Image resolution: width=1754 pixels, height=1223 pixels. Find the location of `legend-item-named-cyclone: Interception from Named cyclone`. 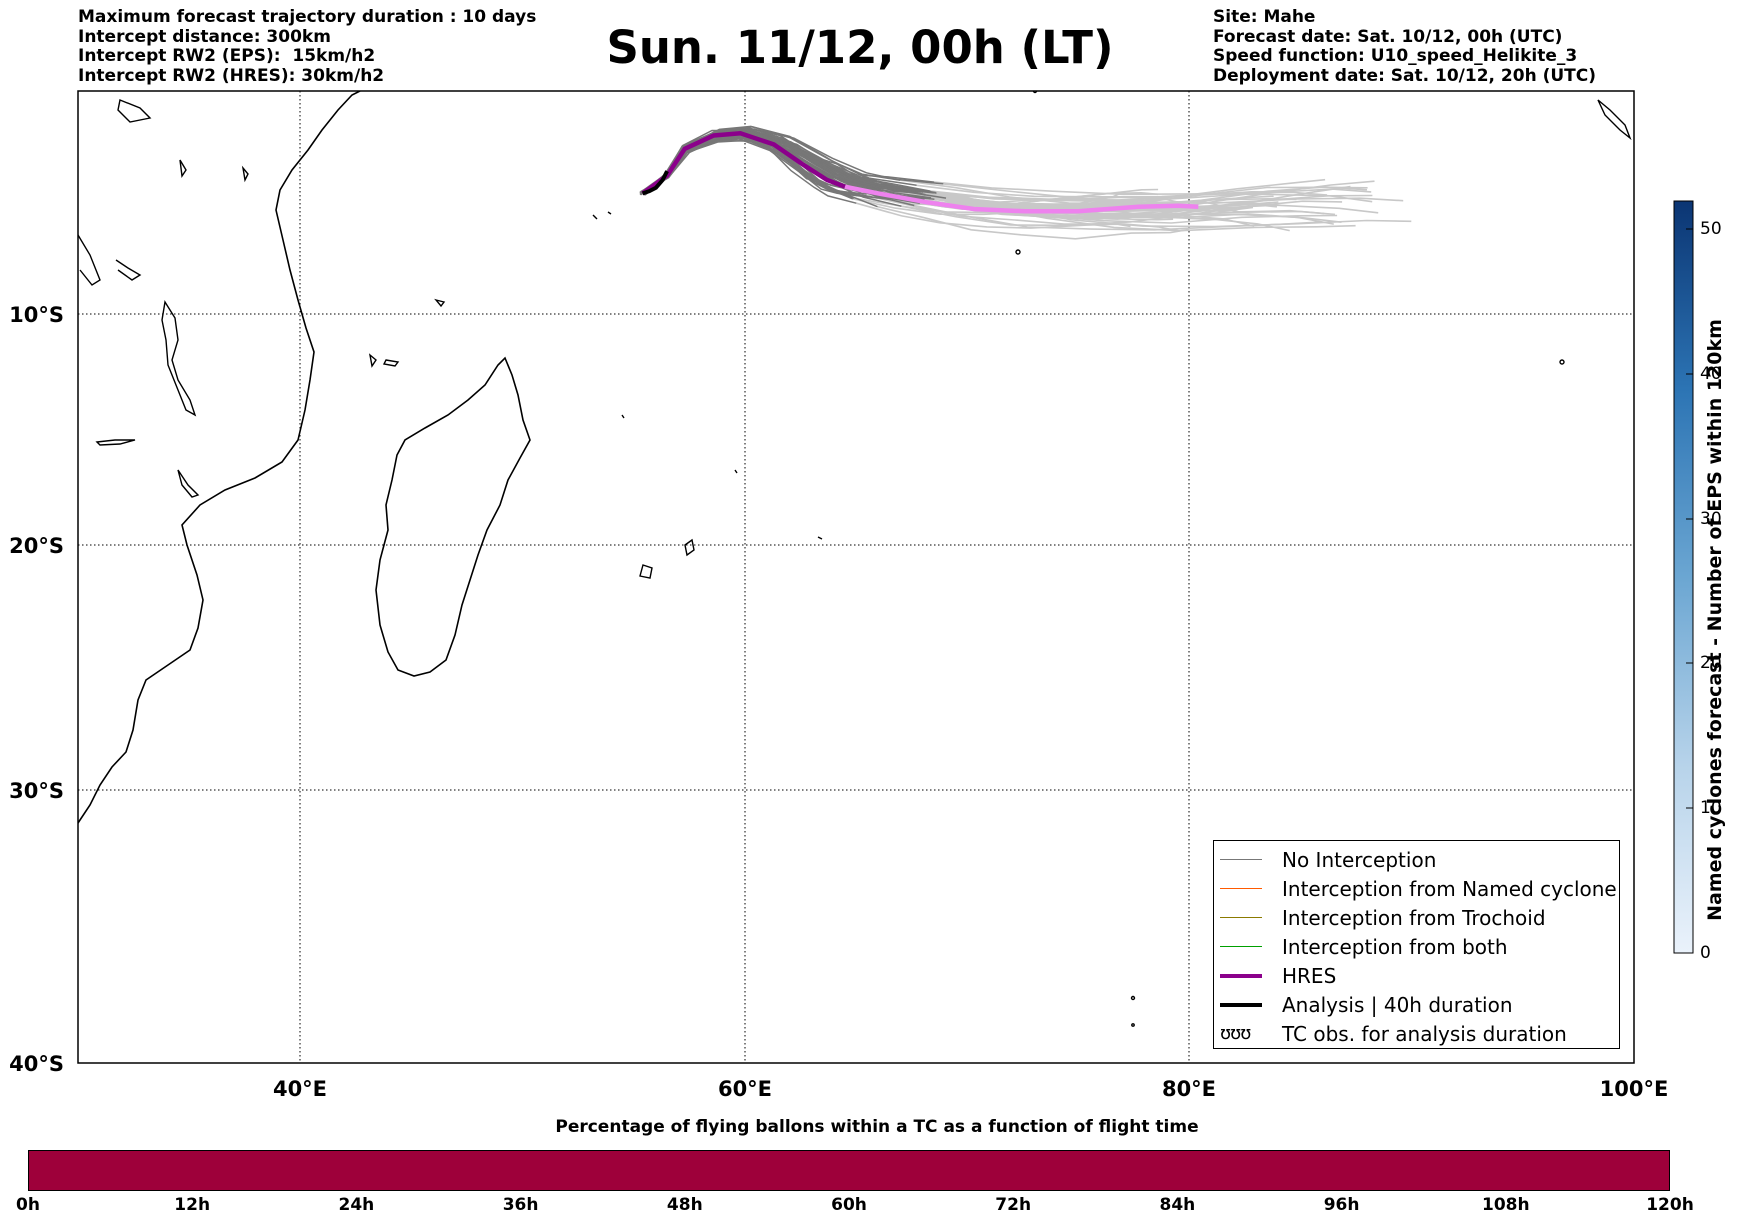

legend-item-named-cyclone: Interception from Named cyclone is located at coordinates (1418, 888).